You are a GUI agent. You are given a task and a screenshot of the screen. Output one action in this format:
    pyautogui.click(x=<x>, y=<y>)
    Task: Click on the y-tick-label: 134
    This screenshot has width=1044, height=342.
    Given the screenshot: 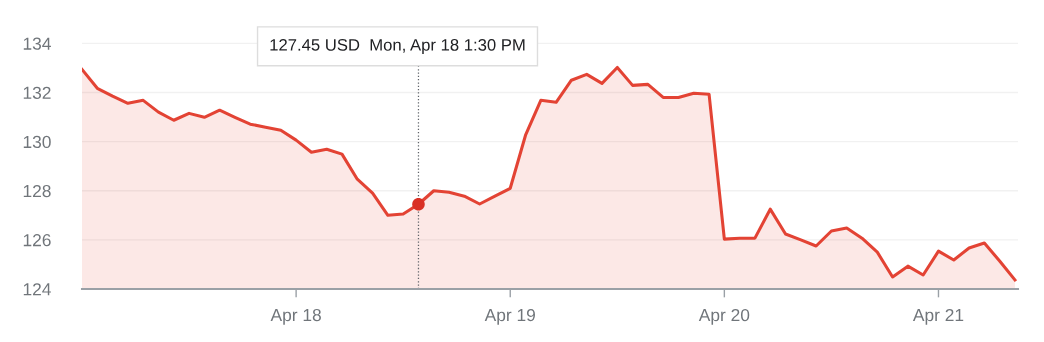 What is the action you would take?
    pyautogui.click(x=37, y=43)
    